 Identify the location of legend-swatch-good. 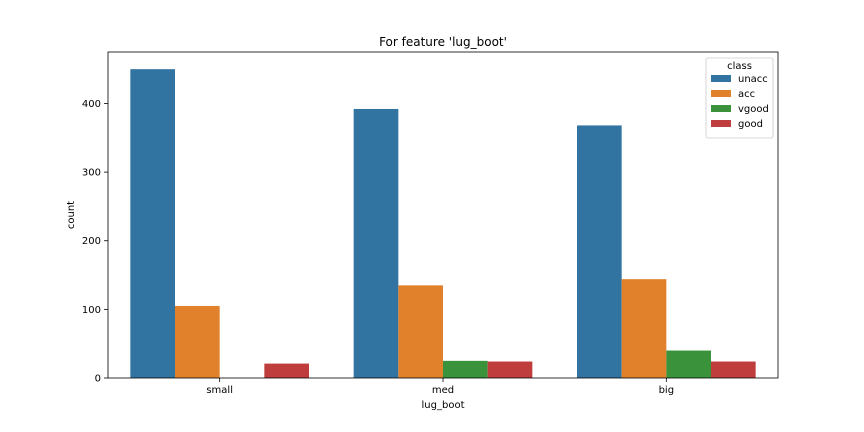
(721, 123).